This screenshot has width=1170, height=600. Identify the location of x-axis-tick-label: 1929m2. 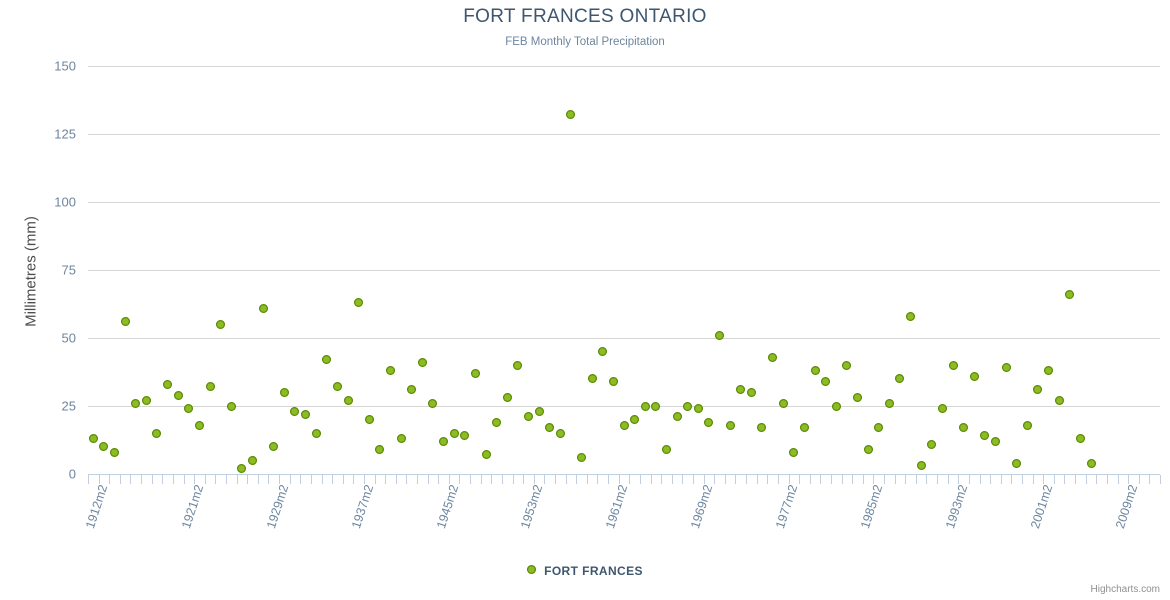
(277, 507).